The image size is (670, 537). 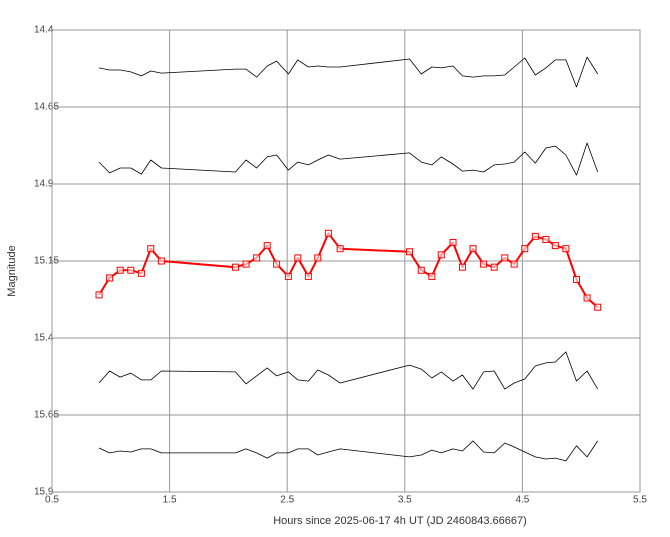 What do you see at coordinates (640, 500) in the screenshot?
I see `x-tick-label: 5.5` at bounding box center [640, 500].